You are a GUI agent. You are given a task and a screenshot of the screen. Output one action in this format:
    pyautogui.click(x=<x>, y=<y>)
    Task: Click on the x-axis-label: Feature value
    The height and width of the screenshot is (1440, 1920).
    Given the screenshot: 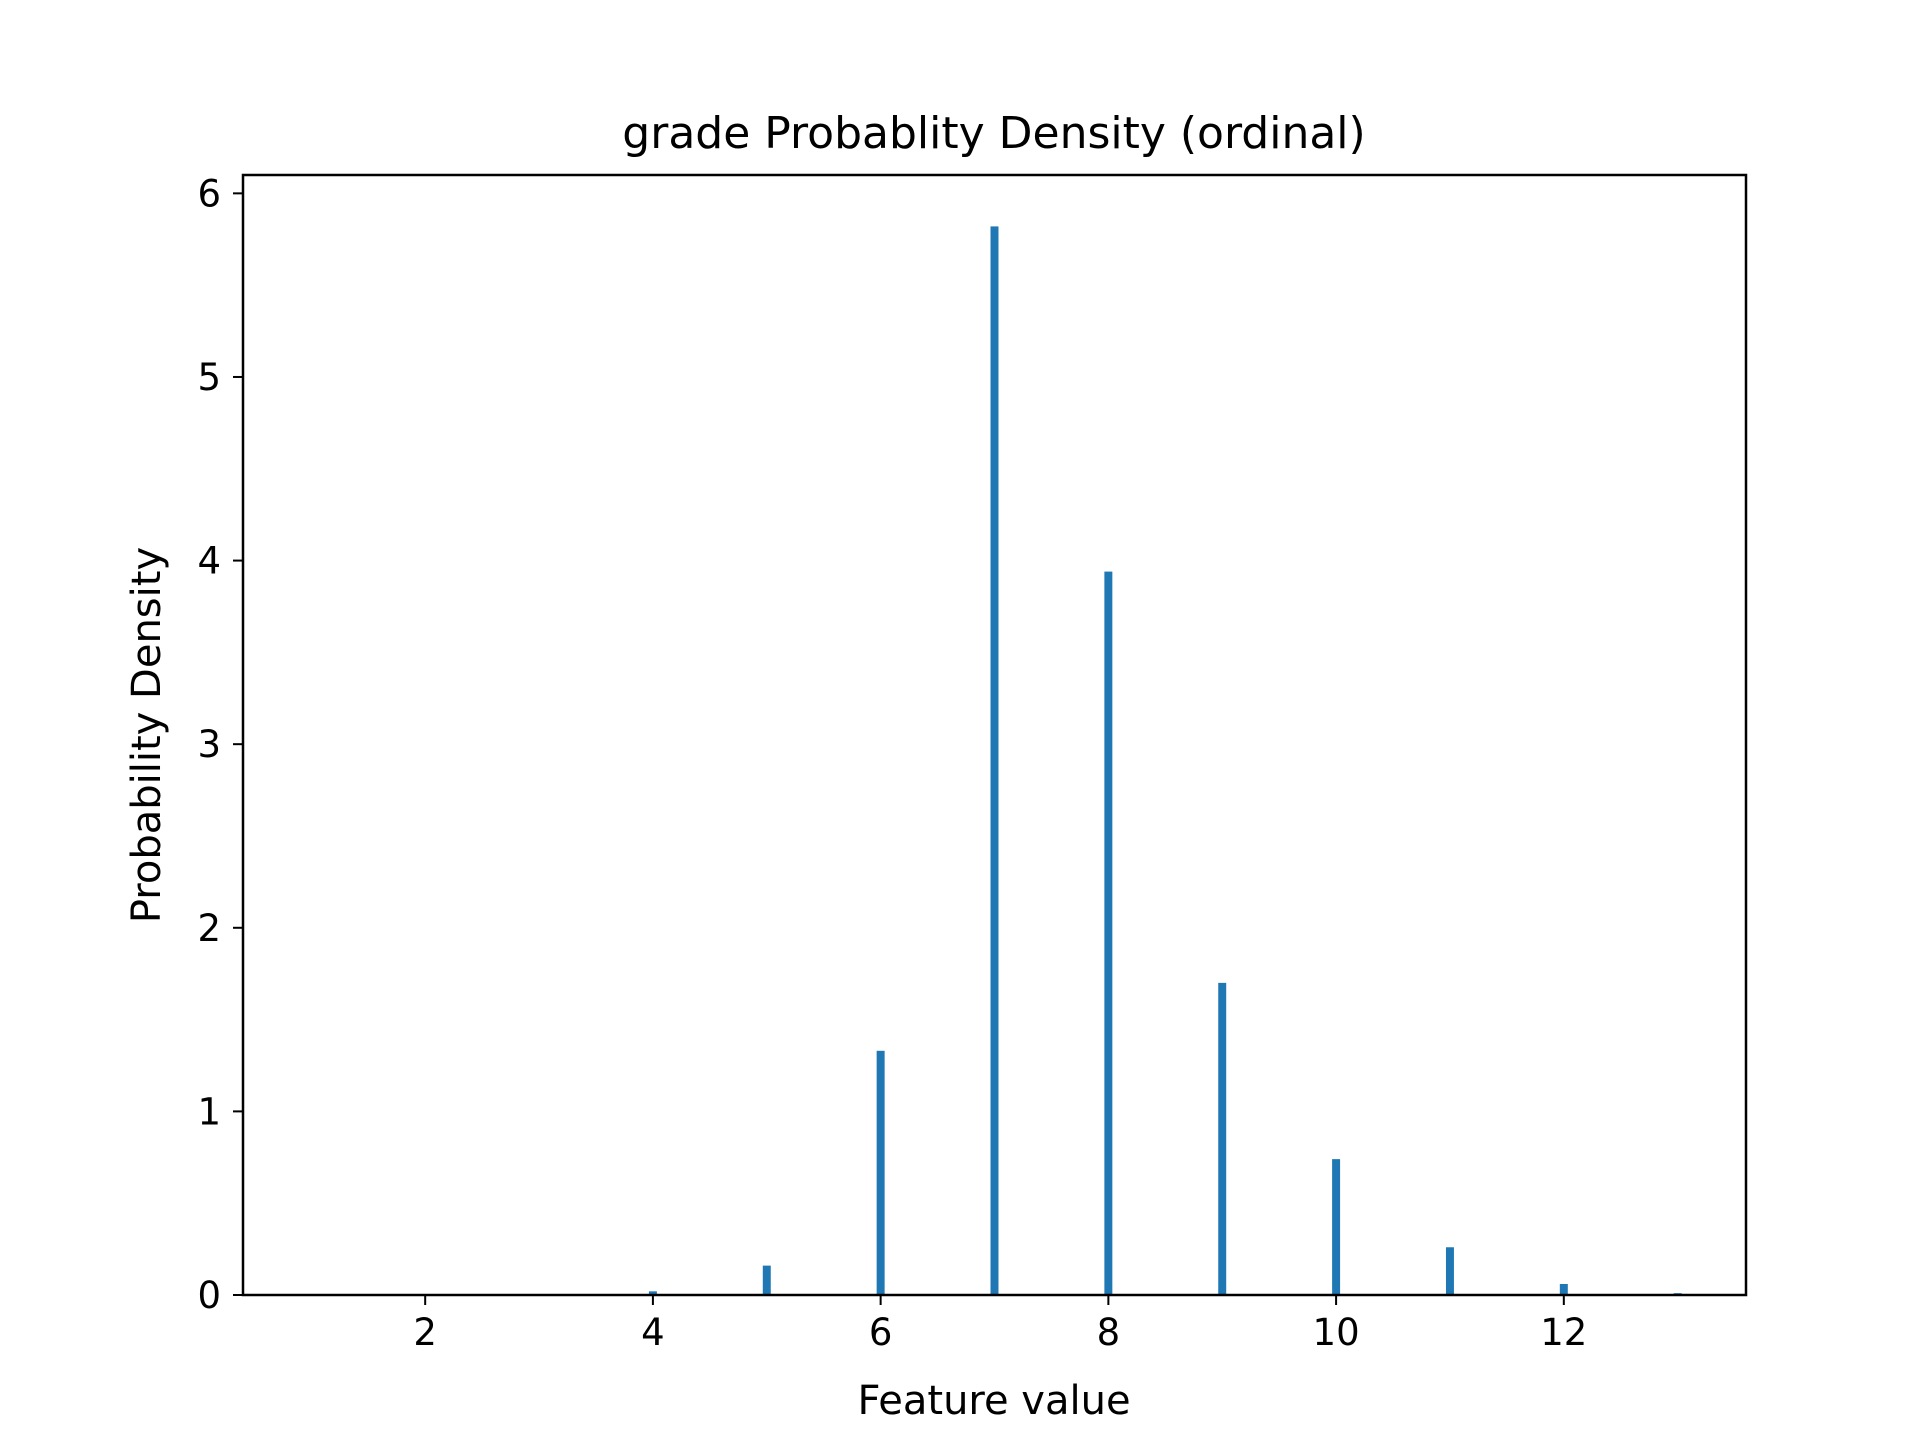 What is the action you would take?
    pyautogui.click(x=993, y=1401)
    